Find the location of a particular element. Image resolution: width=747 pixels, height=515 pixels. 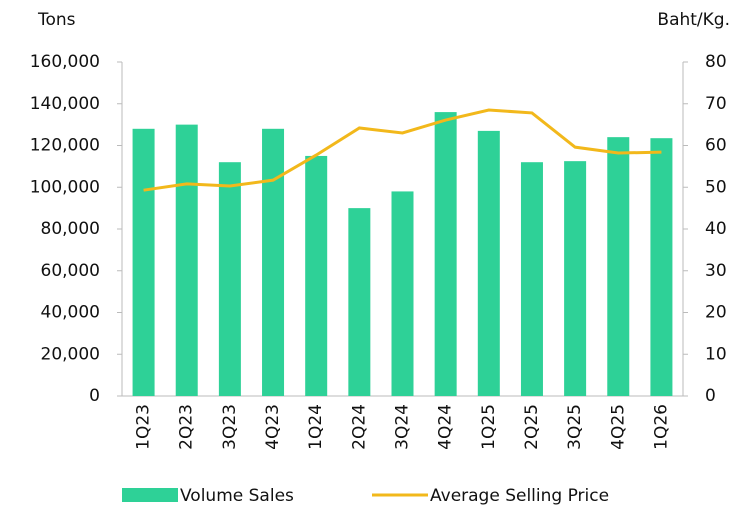

y2-tick-label: 80 is located at coordinates (716, 62).